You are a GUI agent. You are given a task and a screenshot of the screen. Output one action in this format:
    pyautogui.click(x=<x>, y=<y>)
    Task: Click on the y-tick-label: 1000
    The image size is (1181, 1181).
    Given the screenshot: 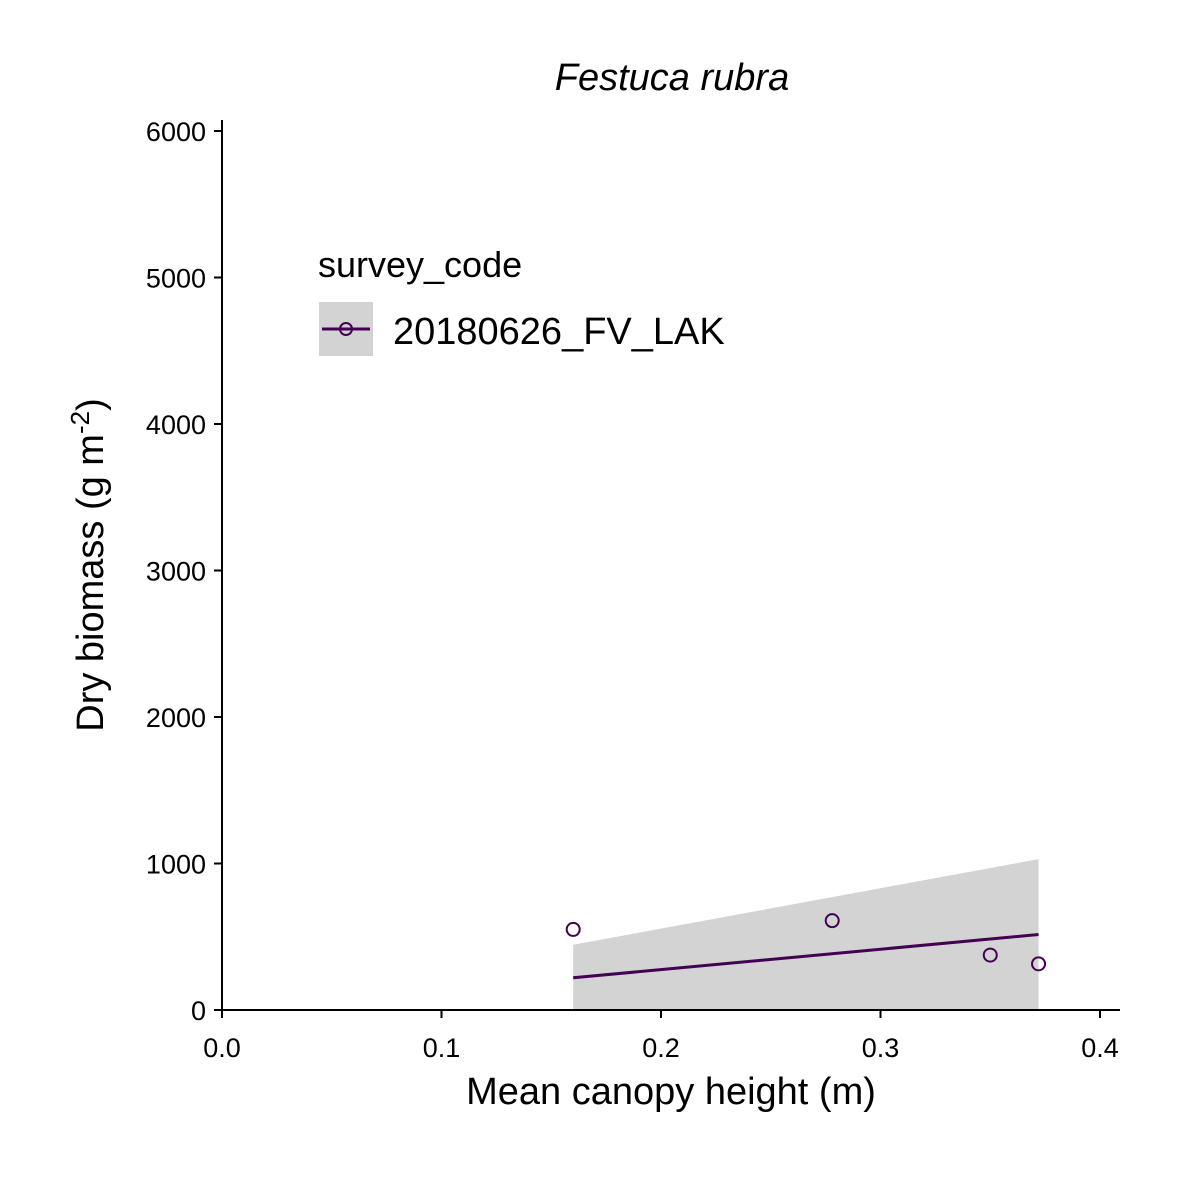 What is the action you would take?
    pyautogui.click(x=176, y=865)
    